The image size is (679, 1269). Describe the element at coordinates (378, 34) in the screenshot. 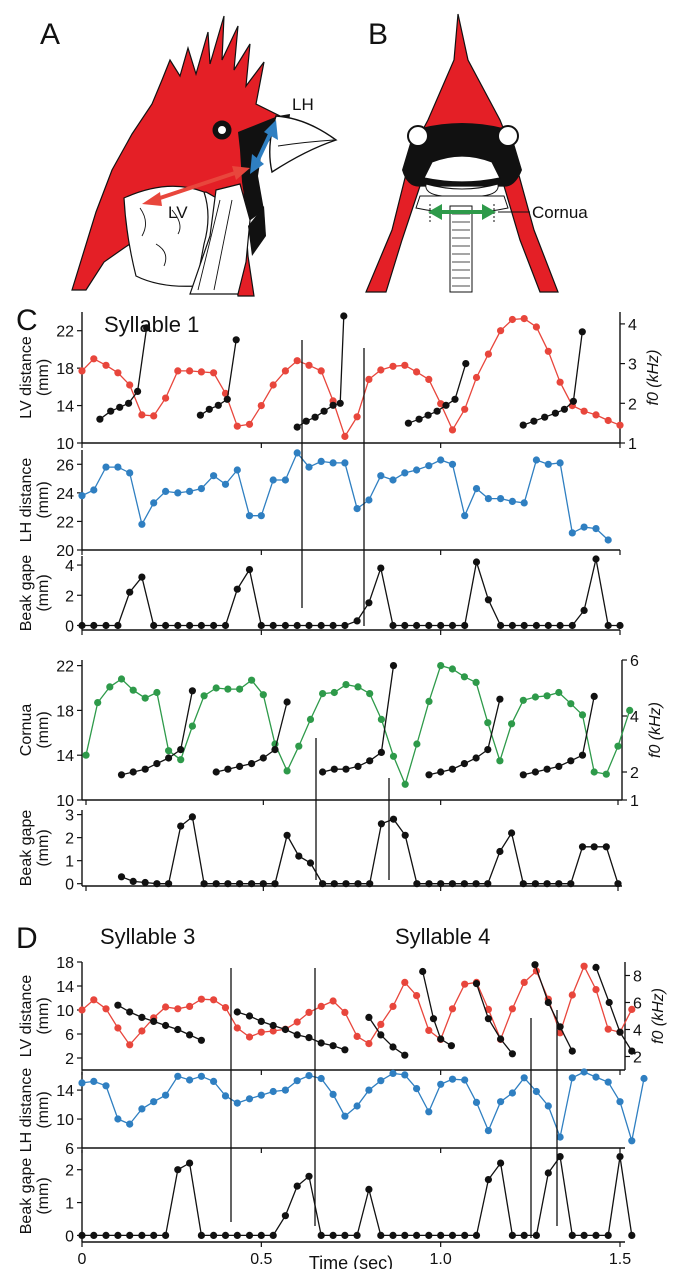

I see `panel-letter-b: B` at that location.